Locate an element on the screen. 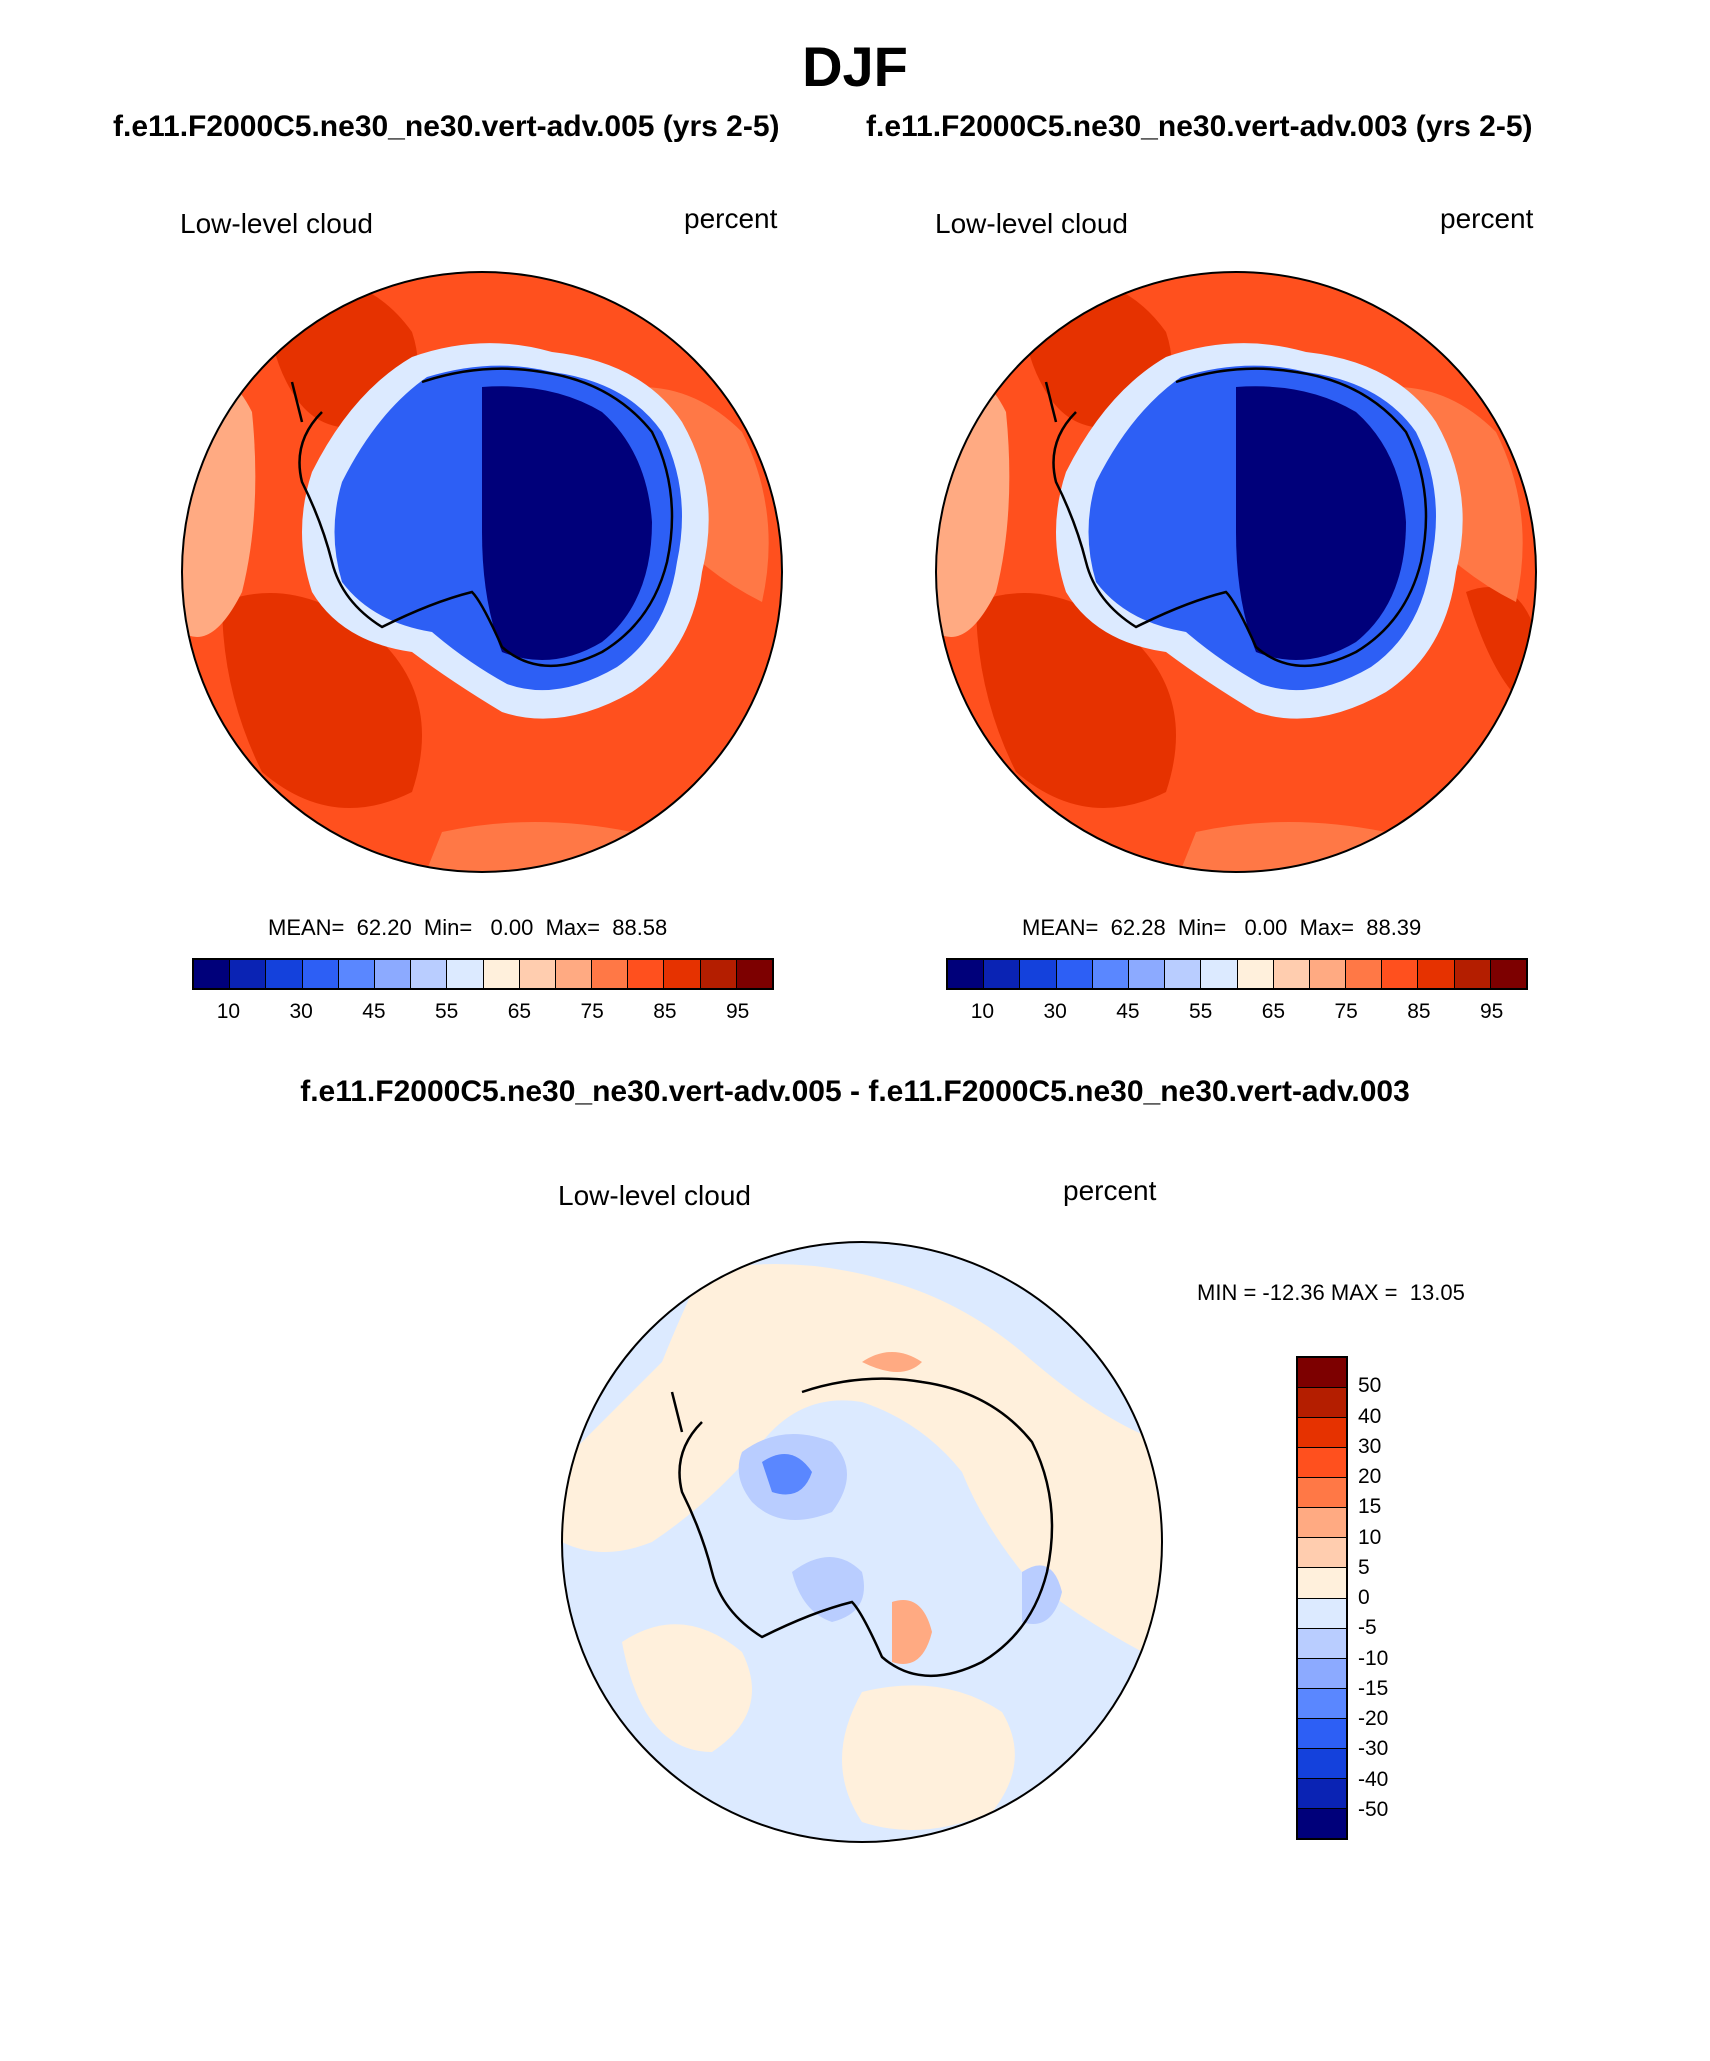 The height and width of the screenshot is (2061, 1710). right-polar-map is located at coordinates (1236, 572).